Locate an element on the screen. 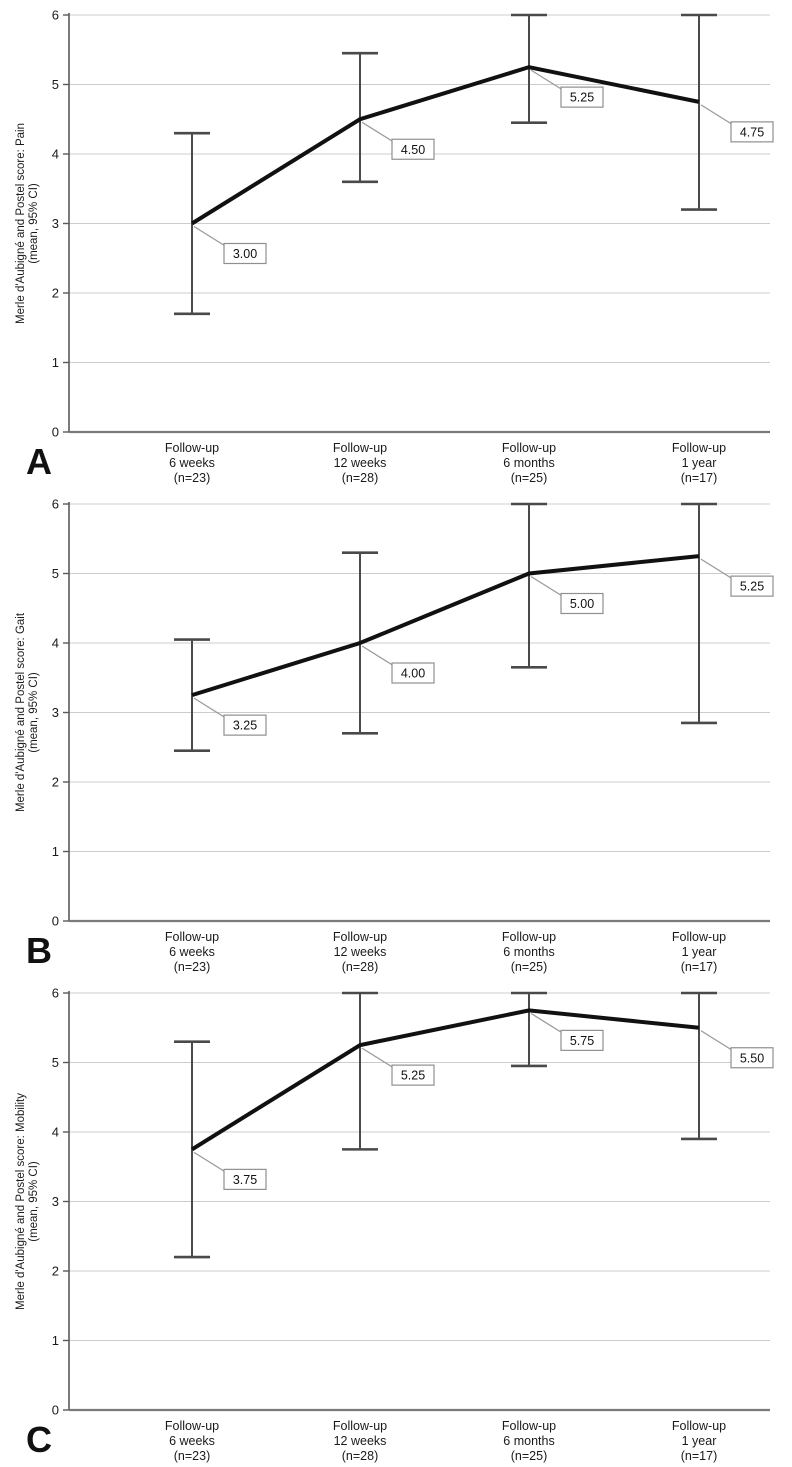  data-label: 4.75 is located at coordinates (737, 123).